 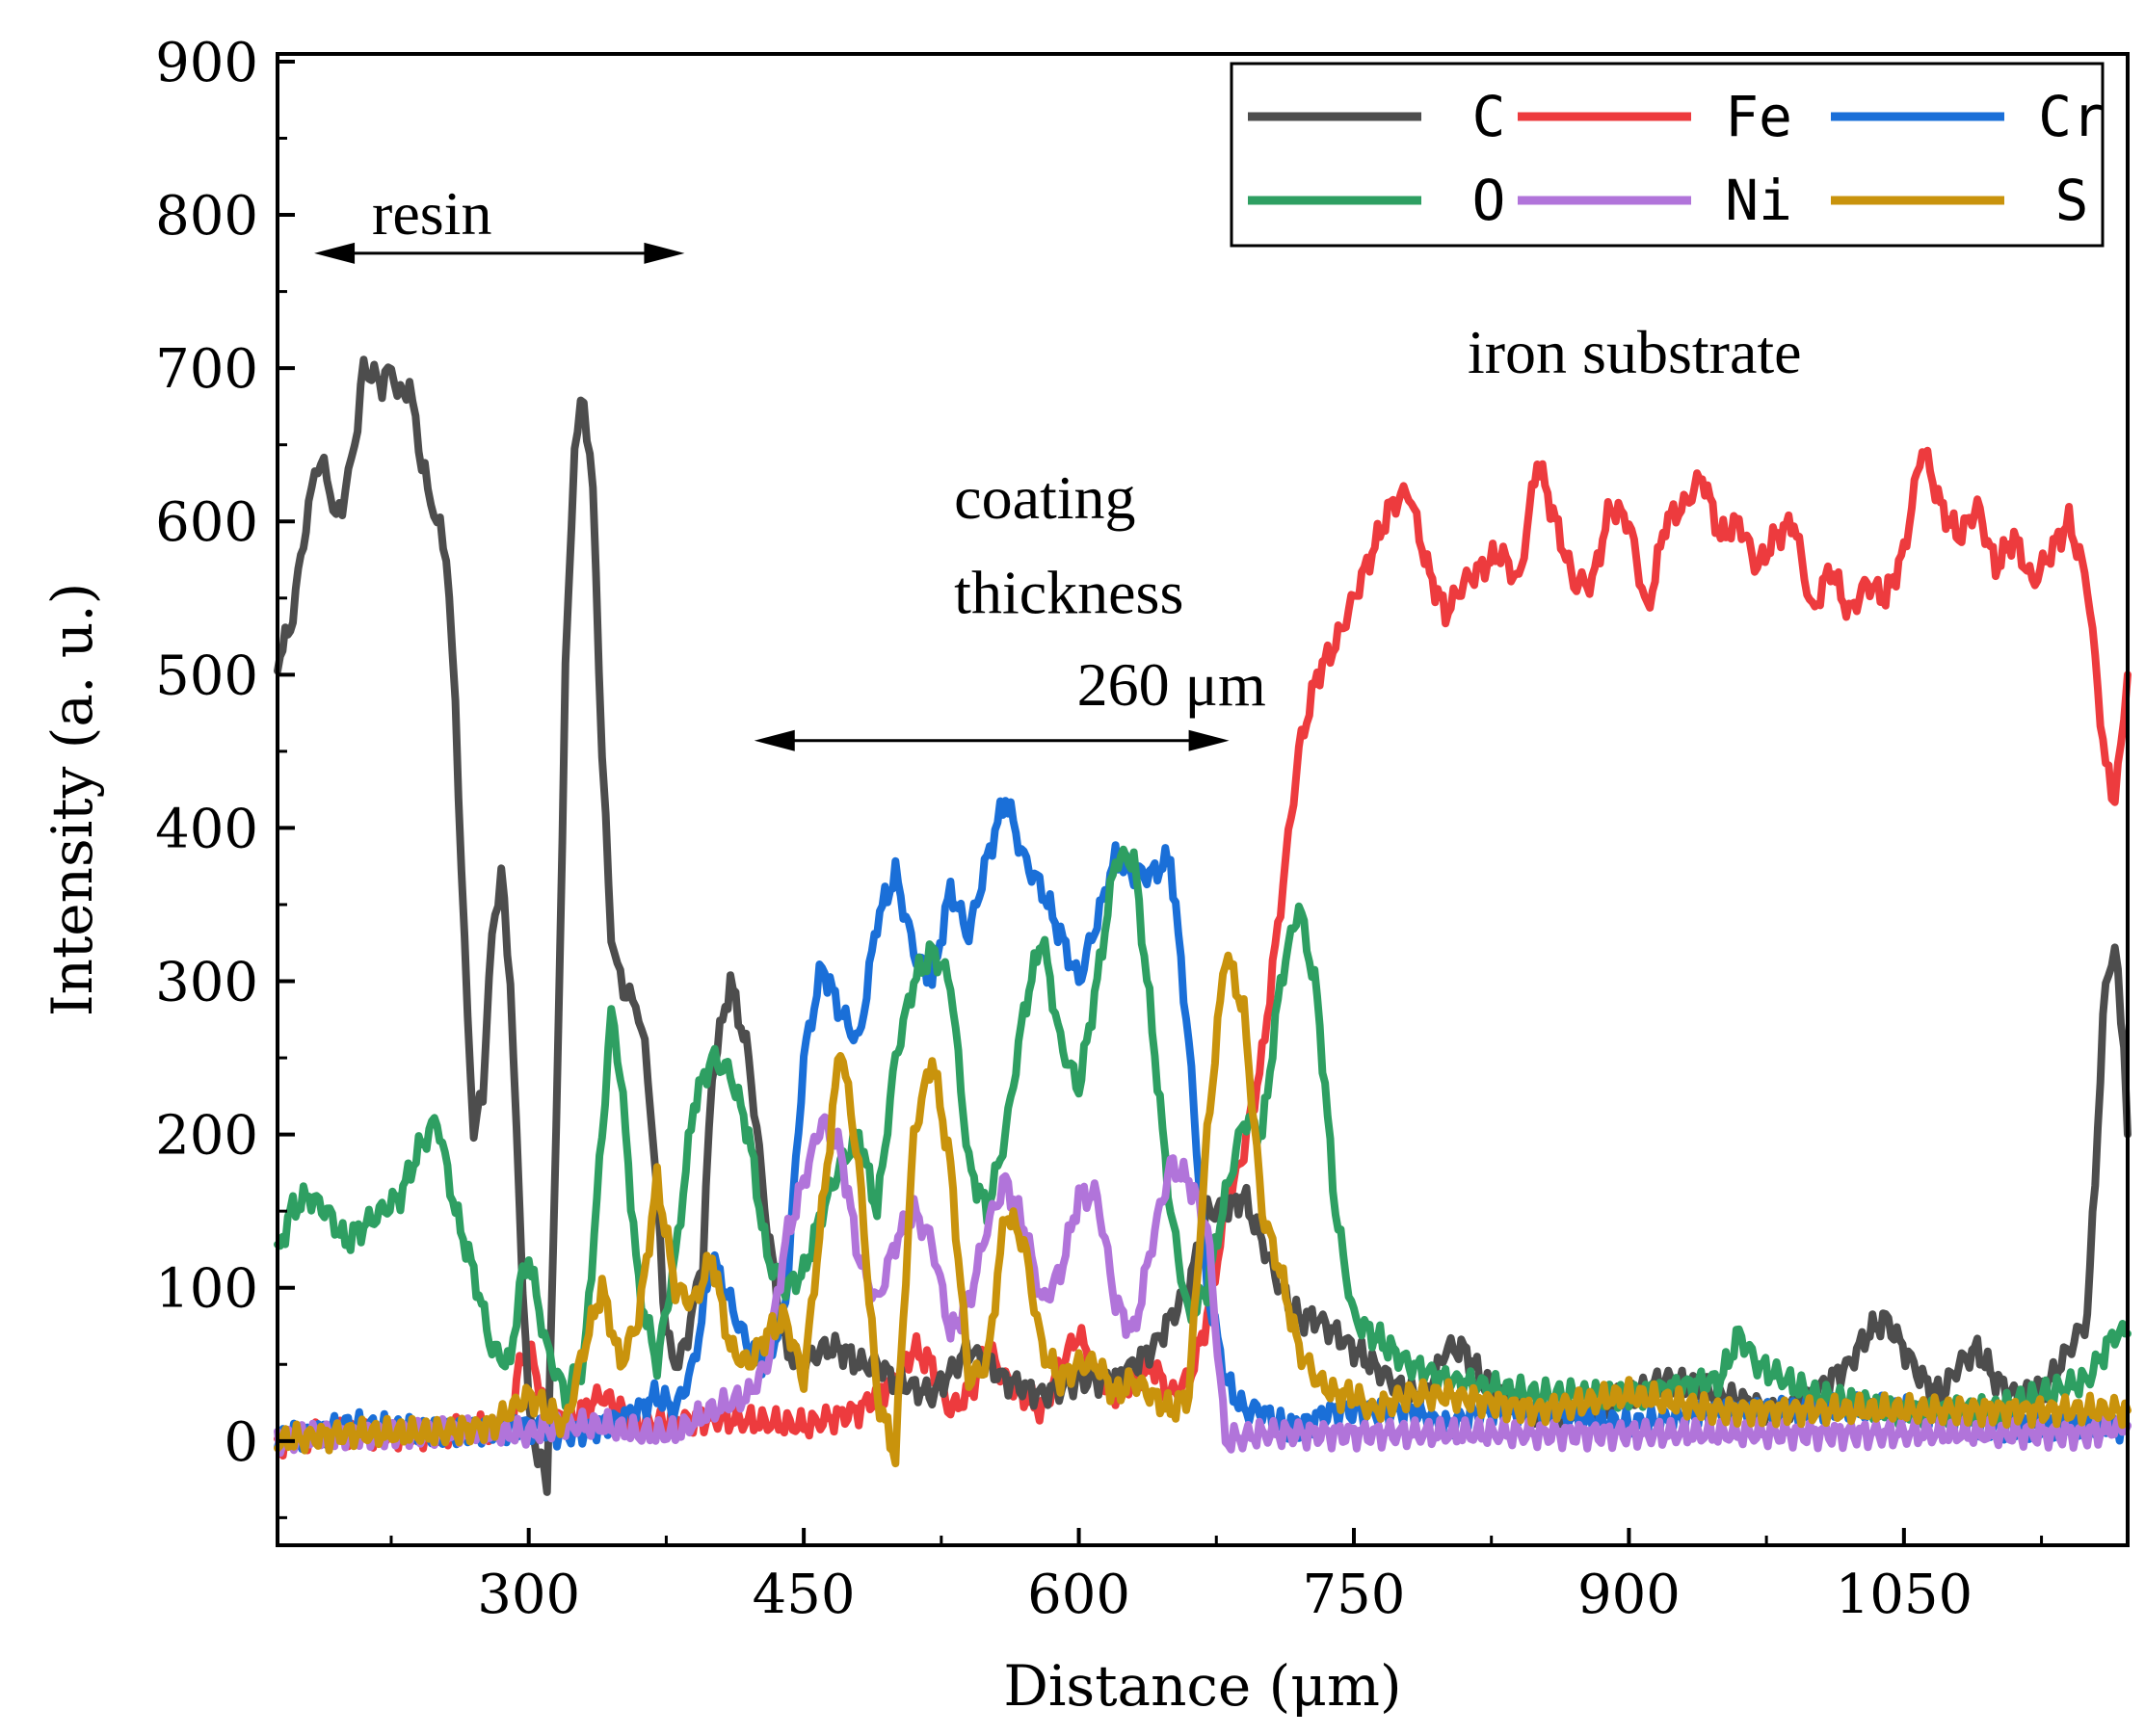 What do you see at coordinates (1904, 1595) in the screenshot?
I see `x-tick-label: 1050` at bounding box center [1904, 1595].